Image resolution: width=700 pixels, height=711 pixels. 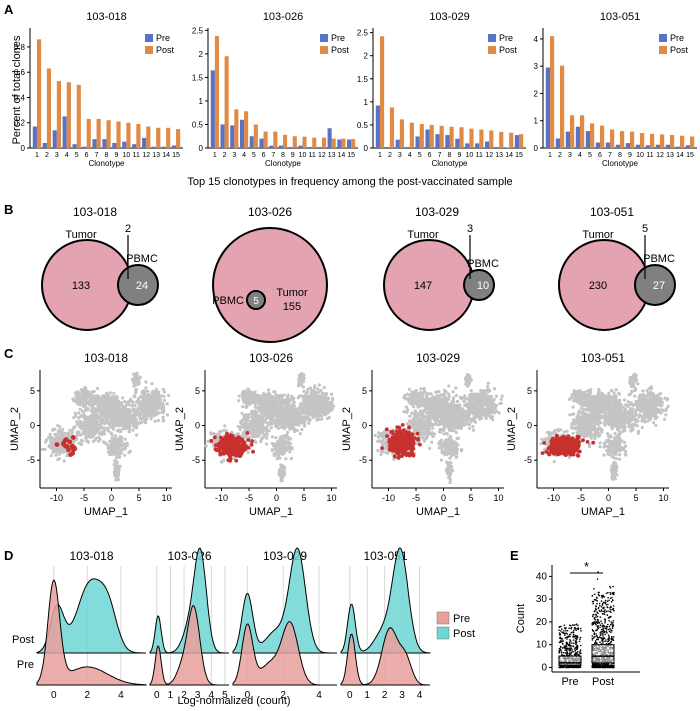 What do you see at coordinates (322, 155) in the screenshot?
I see `x-tick-label: 12` at bounding box center [322, 155].